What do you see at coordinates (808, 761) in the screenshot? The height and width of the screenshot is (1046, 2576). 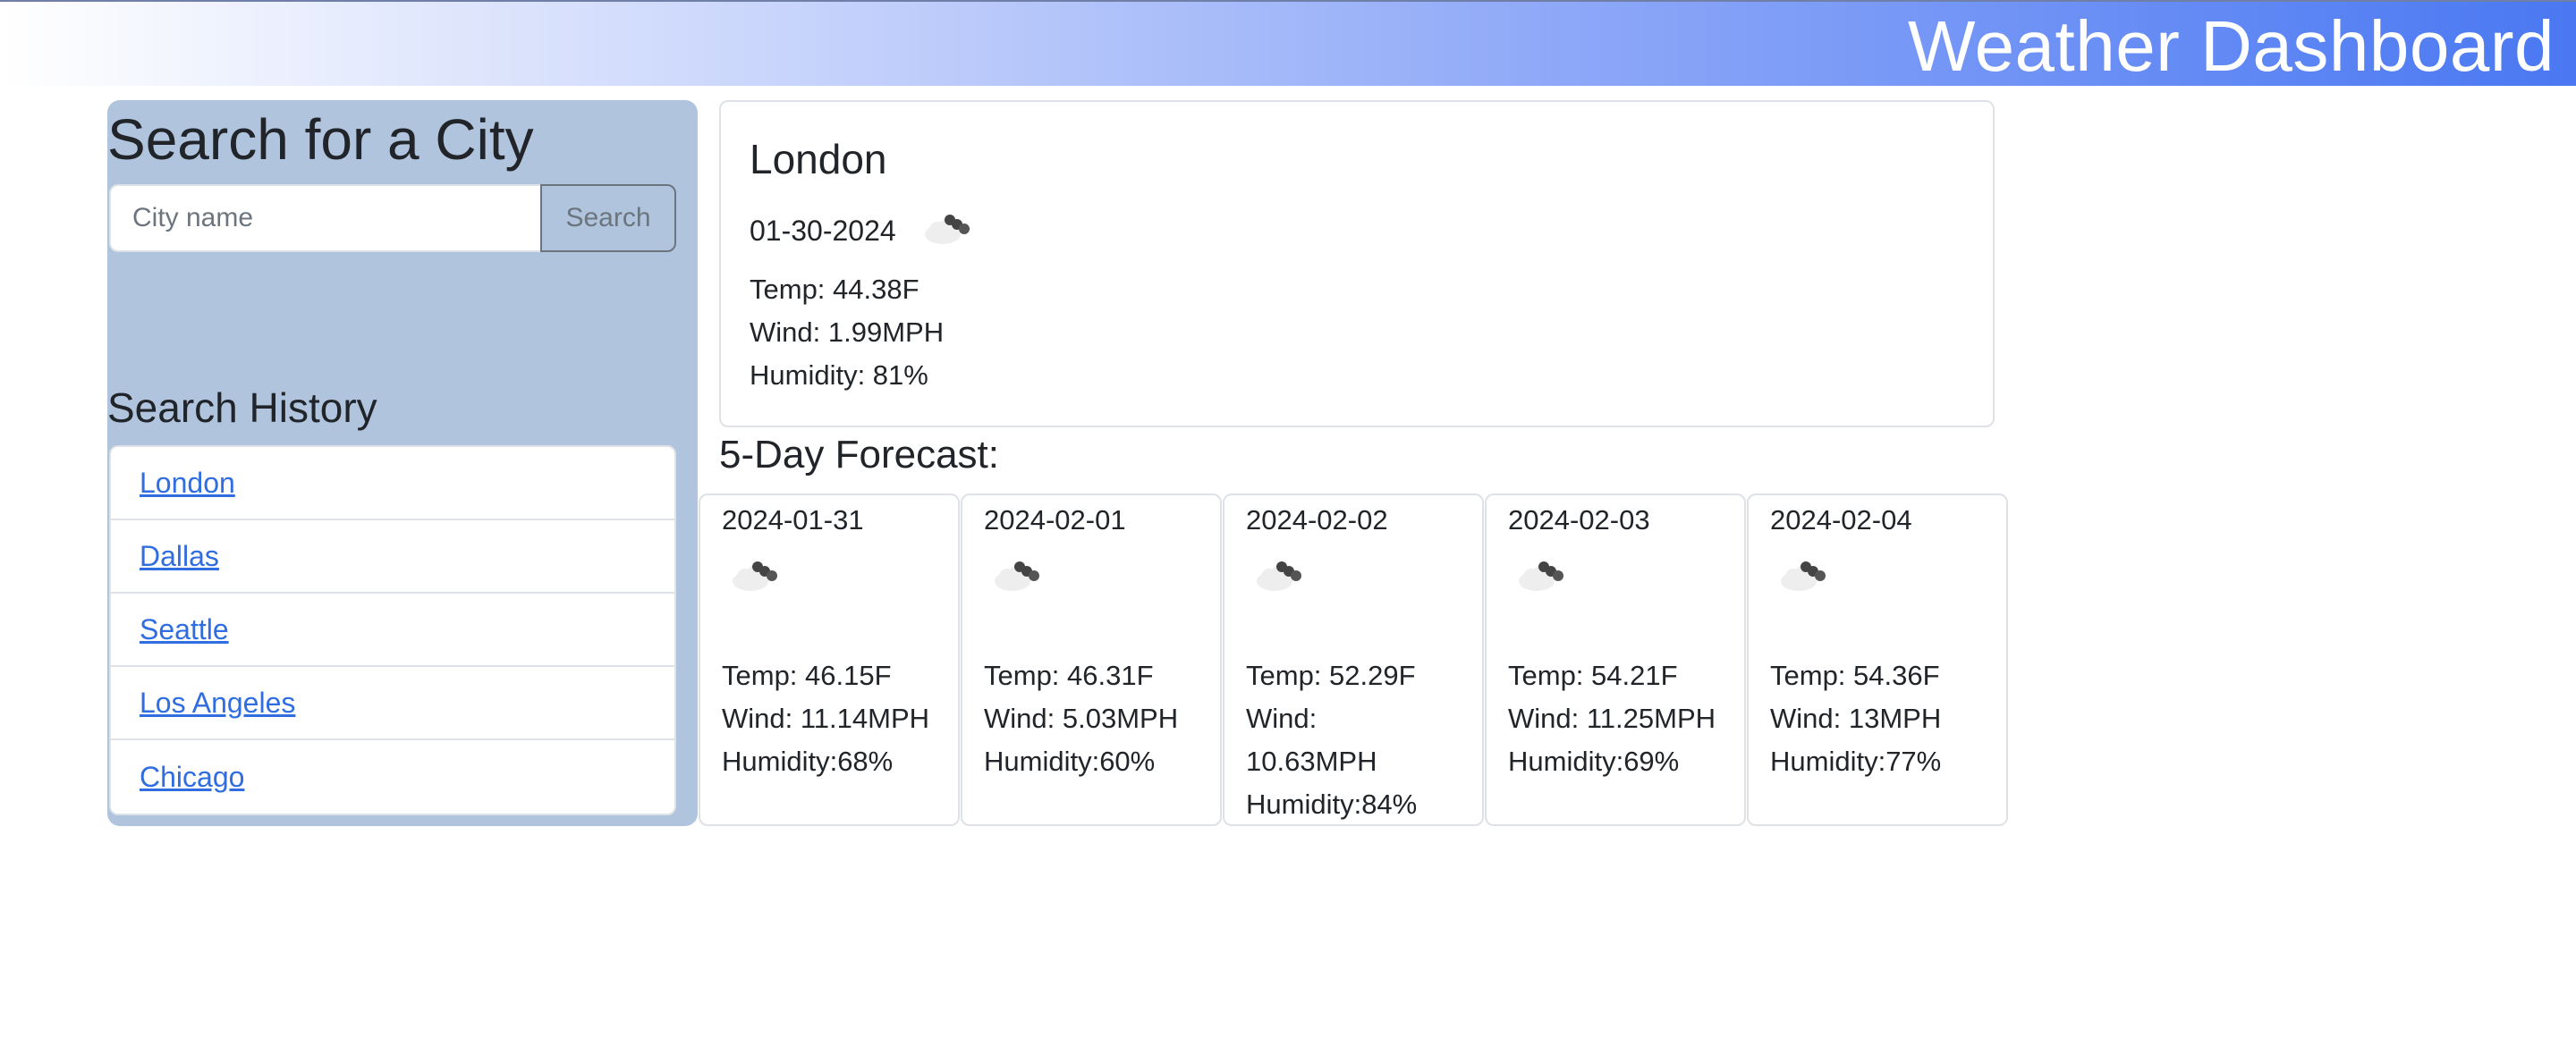 I see `forecast-humidity: Humidity:68%` at bounding box center [808, 761].